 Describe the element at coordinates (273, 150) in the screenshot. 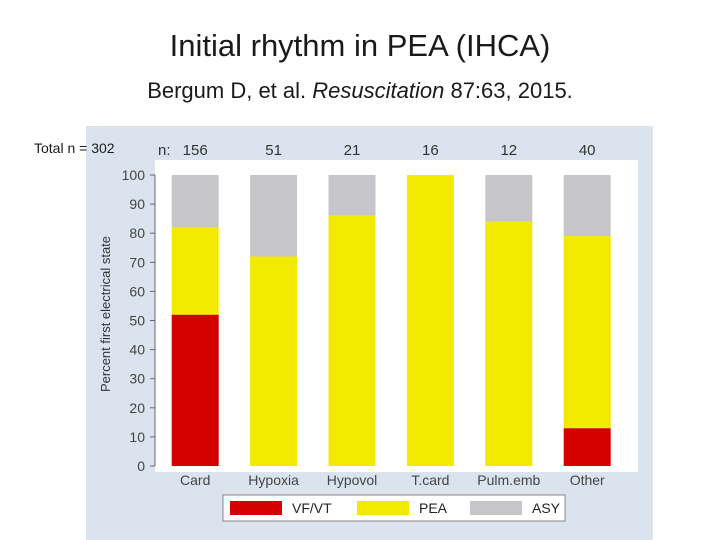

I see `n-count-label: 51` at that location.